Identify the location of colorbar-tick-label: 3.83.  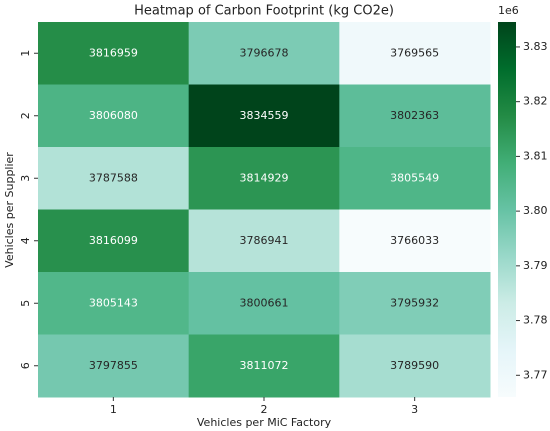
(535, 46).